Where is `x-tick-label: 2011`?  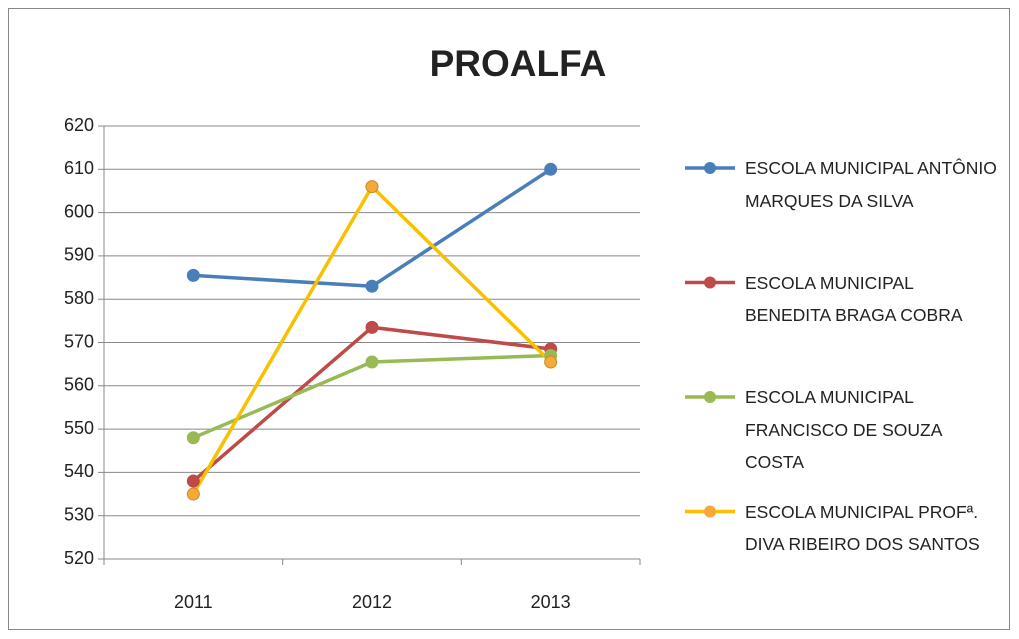 x-tick-label: 2011 is located at coordinates (193, 602).